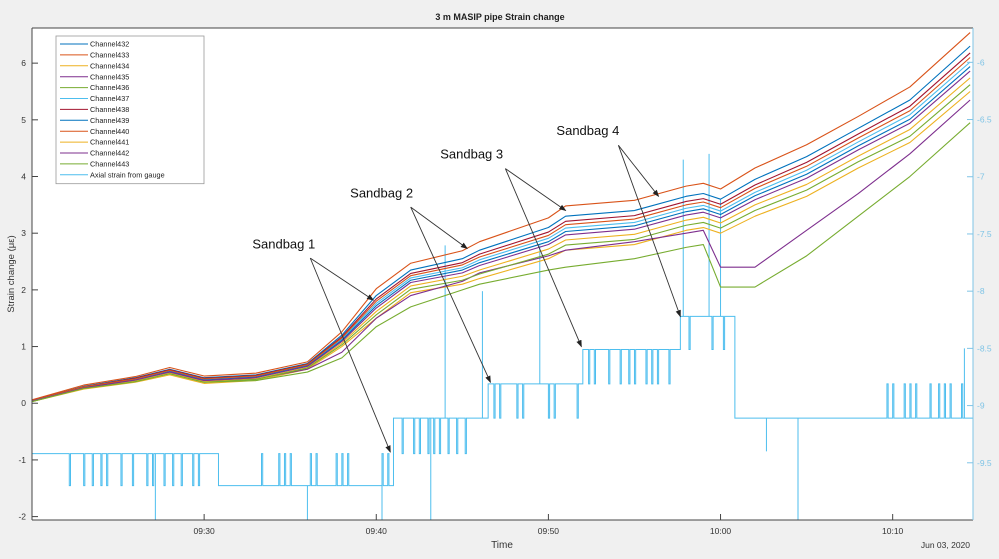 This screenshot has width=999, height=559. I want to click on right-tick-label: -9.5, so click(984, 463).